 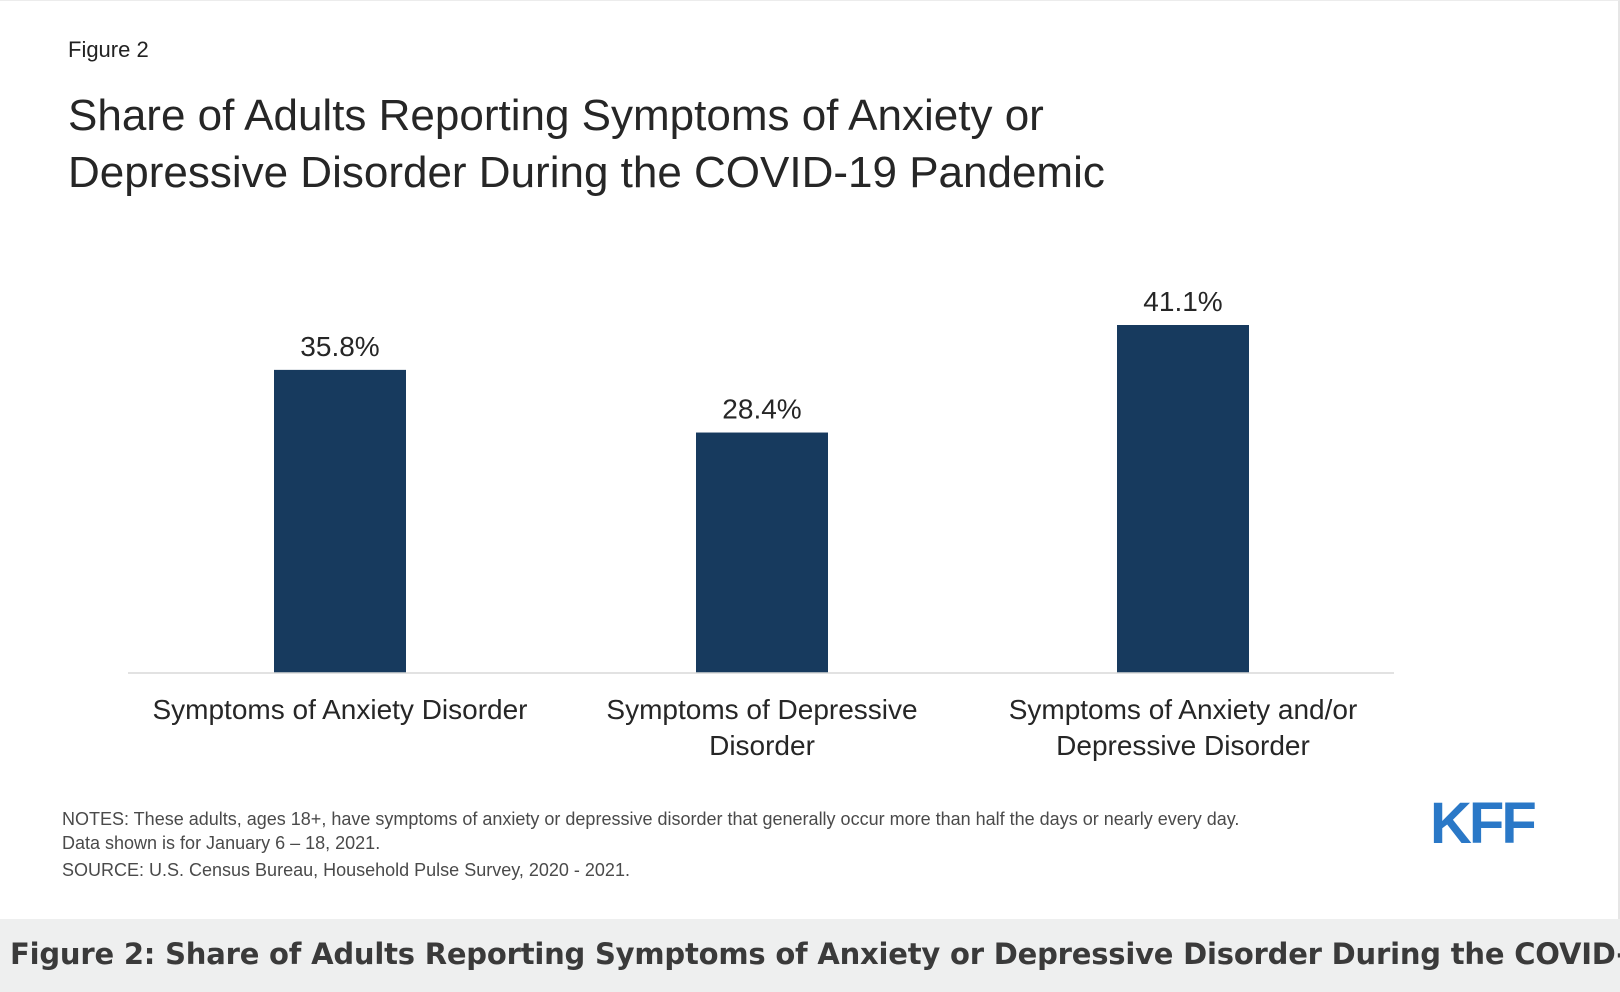 What do you see at coordinates (221, 843) in the screenshot?
I see `notes-data-range: Data shown is for January 6 – 18, 2021.` at bounding box center [221, 843].